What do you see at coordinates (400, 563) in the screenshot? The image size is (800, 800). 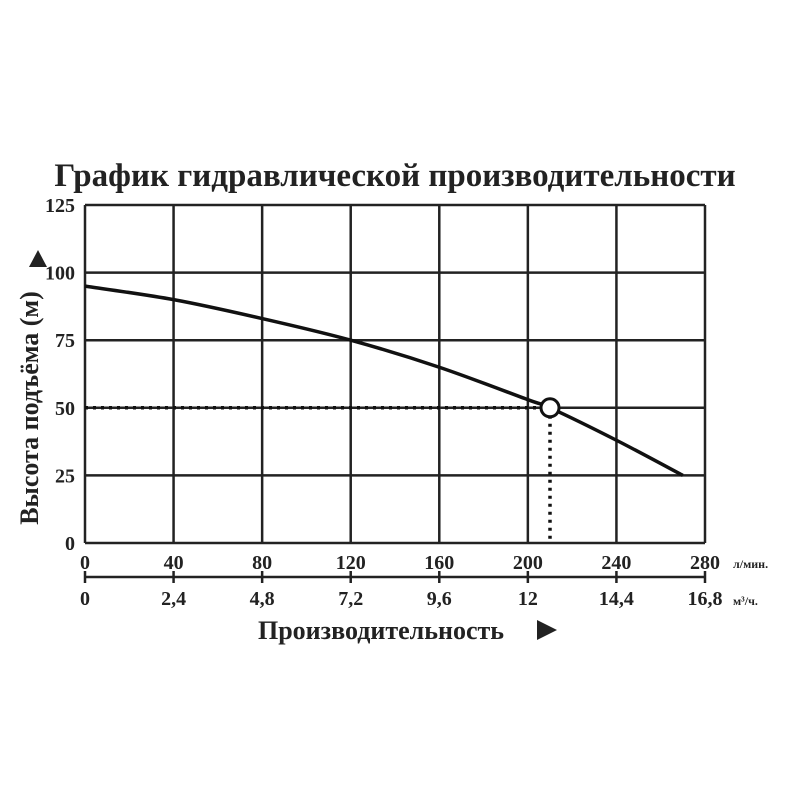 I see `x-axis-ticks-lpm: 0 40 80 120 160 200 240 280` at bounding box center [400, 563].